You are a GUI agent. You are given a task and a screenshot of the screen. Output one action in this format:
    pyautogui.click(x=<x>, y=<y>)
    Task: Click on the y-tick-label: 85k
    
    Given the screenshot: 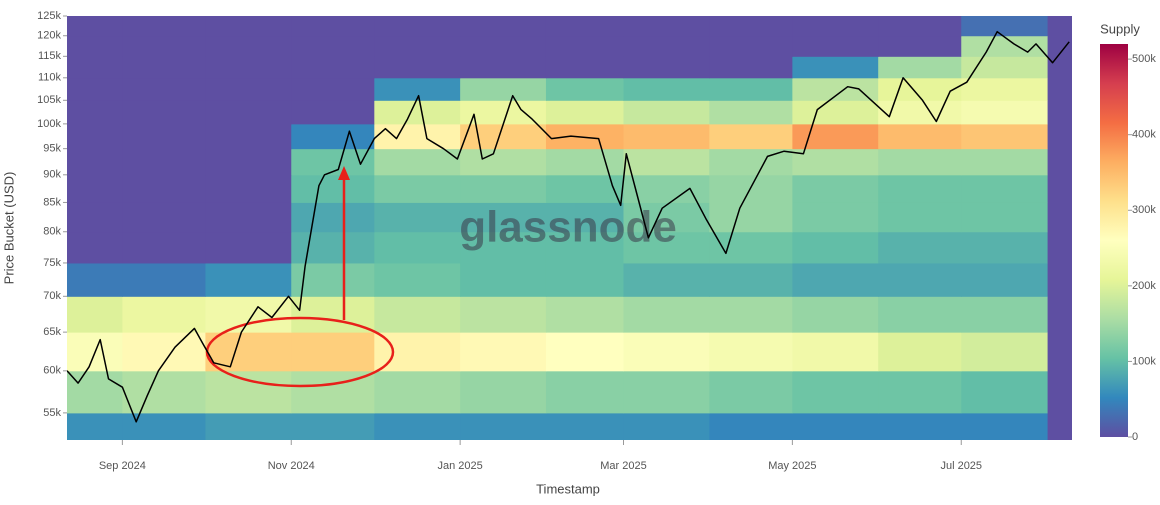 What is the action you would take?
    pyautogui.click(x=52, y=202)
    